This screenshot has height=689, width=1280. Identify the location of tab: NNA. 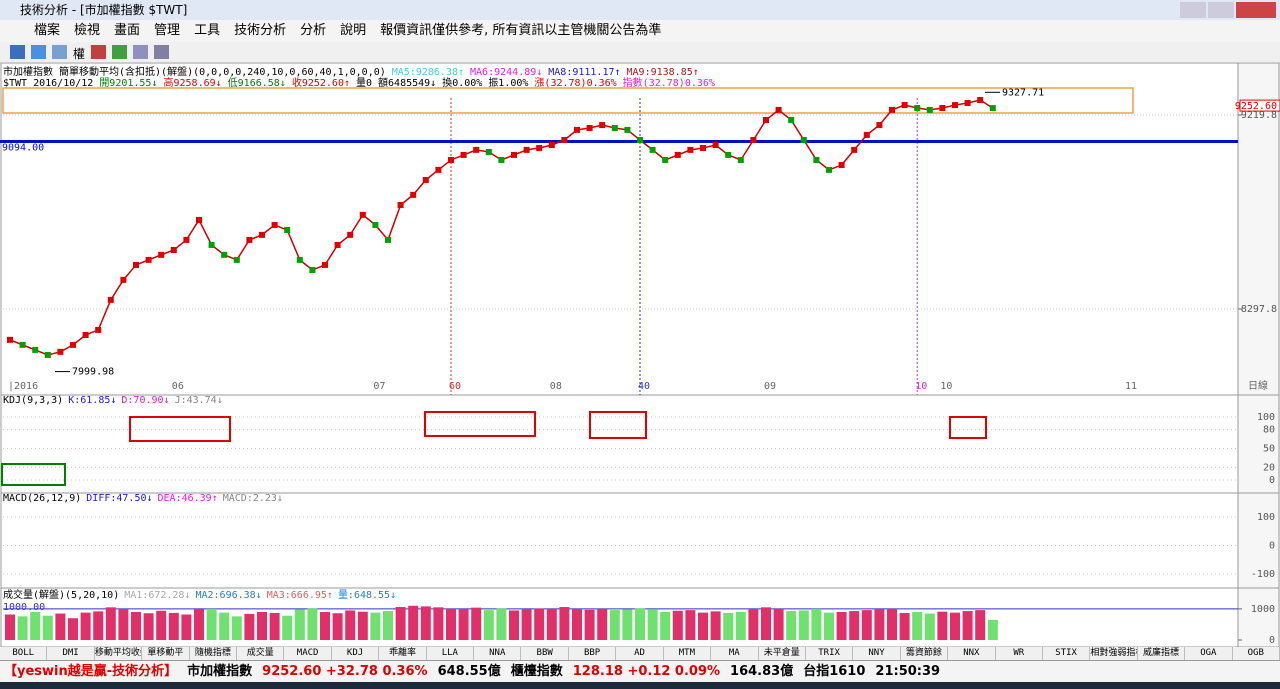
(498, 653).